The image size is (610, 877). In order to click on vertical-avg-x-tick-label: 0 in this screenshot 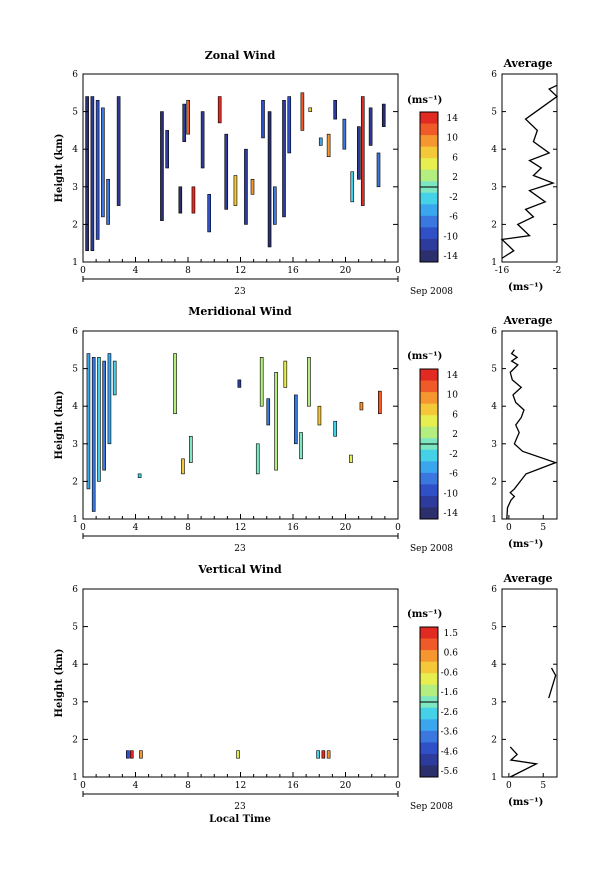, I will do `click(509, 786)`.